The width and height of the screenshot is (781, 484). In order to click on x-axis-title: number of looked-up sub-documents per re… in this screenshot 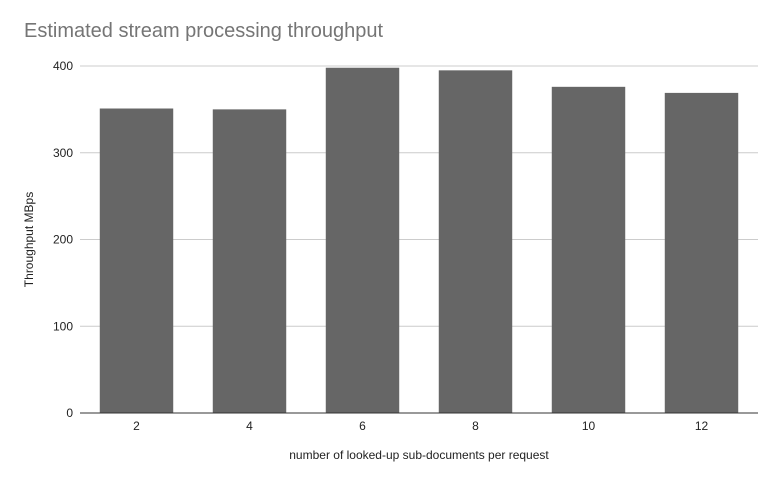, I will do `click(419, 455)`.